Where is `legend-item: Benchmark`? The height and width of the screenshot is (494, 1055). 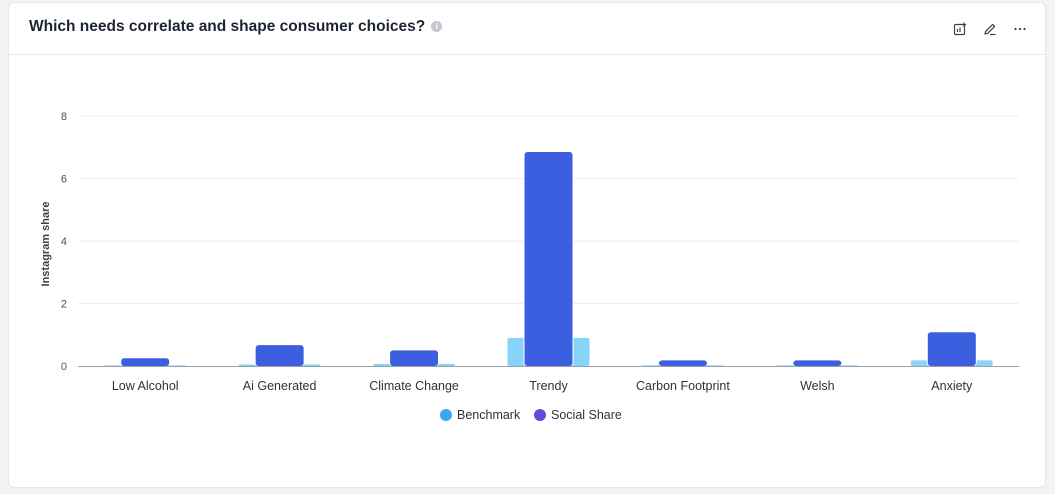 legend-item: Benchmark is located at coordinates (489, 415).